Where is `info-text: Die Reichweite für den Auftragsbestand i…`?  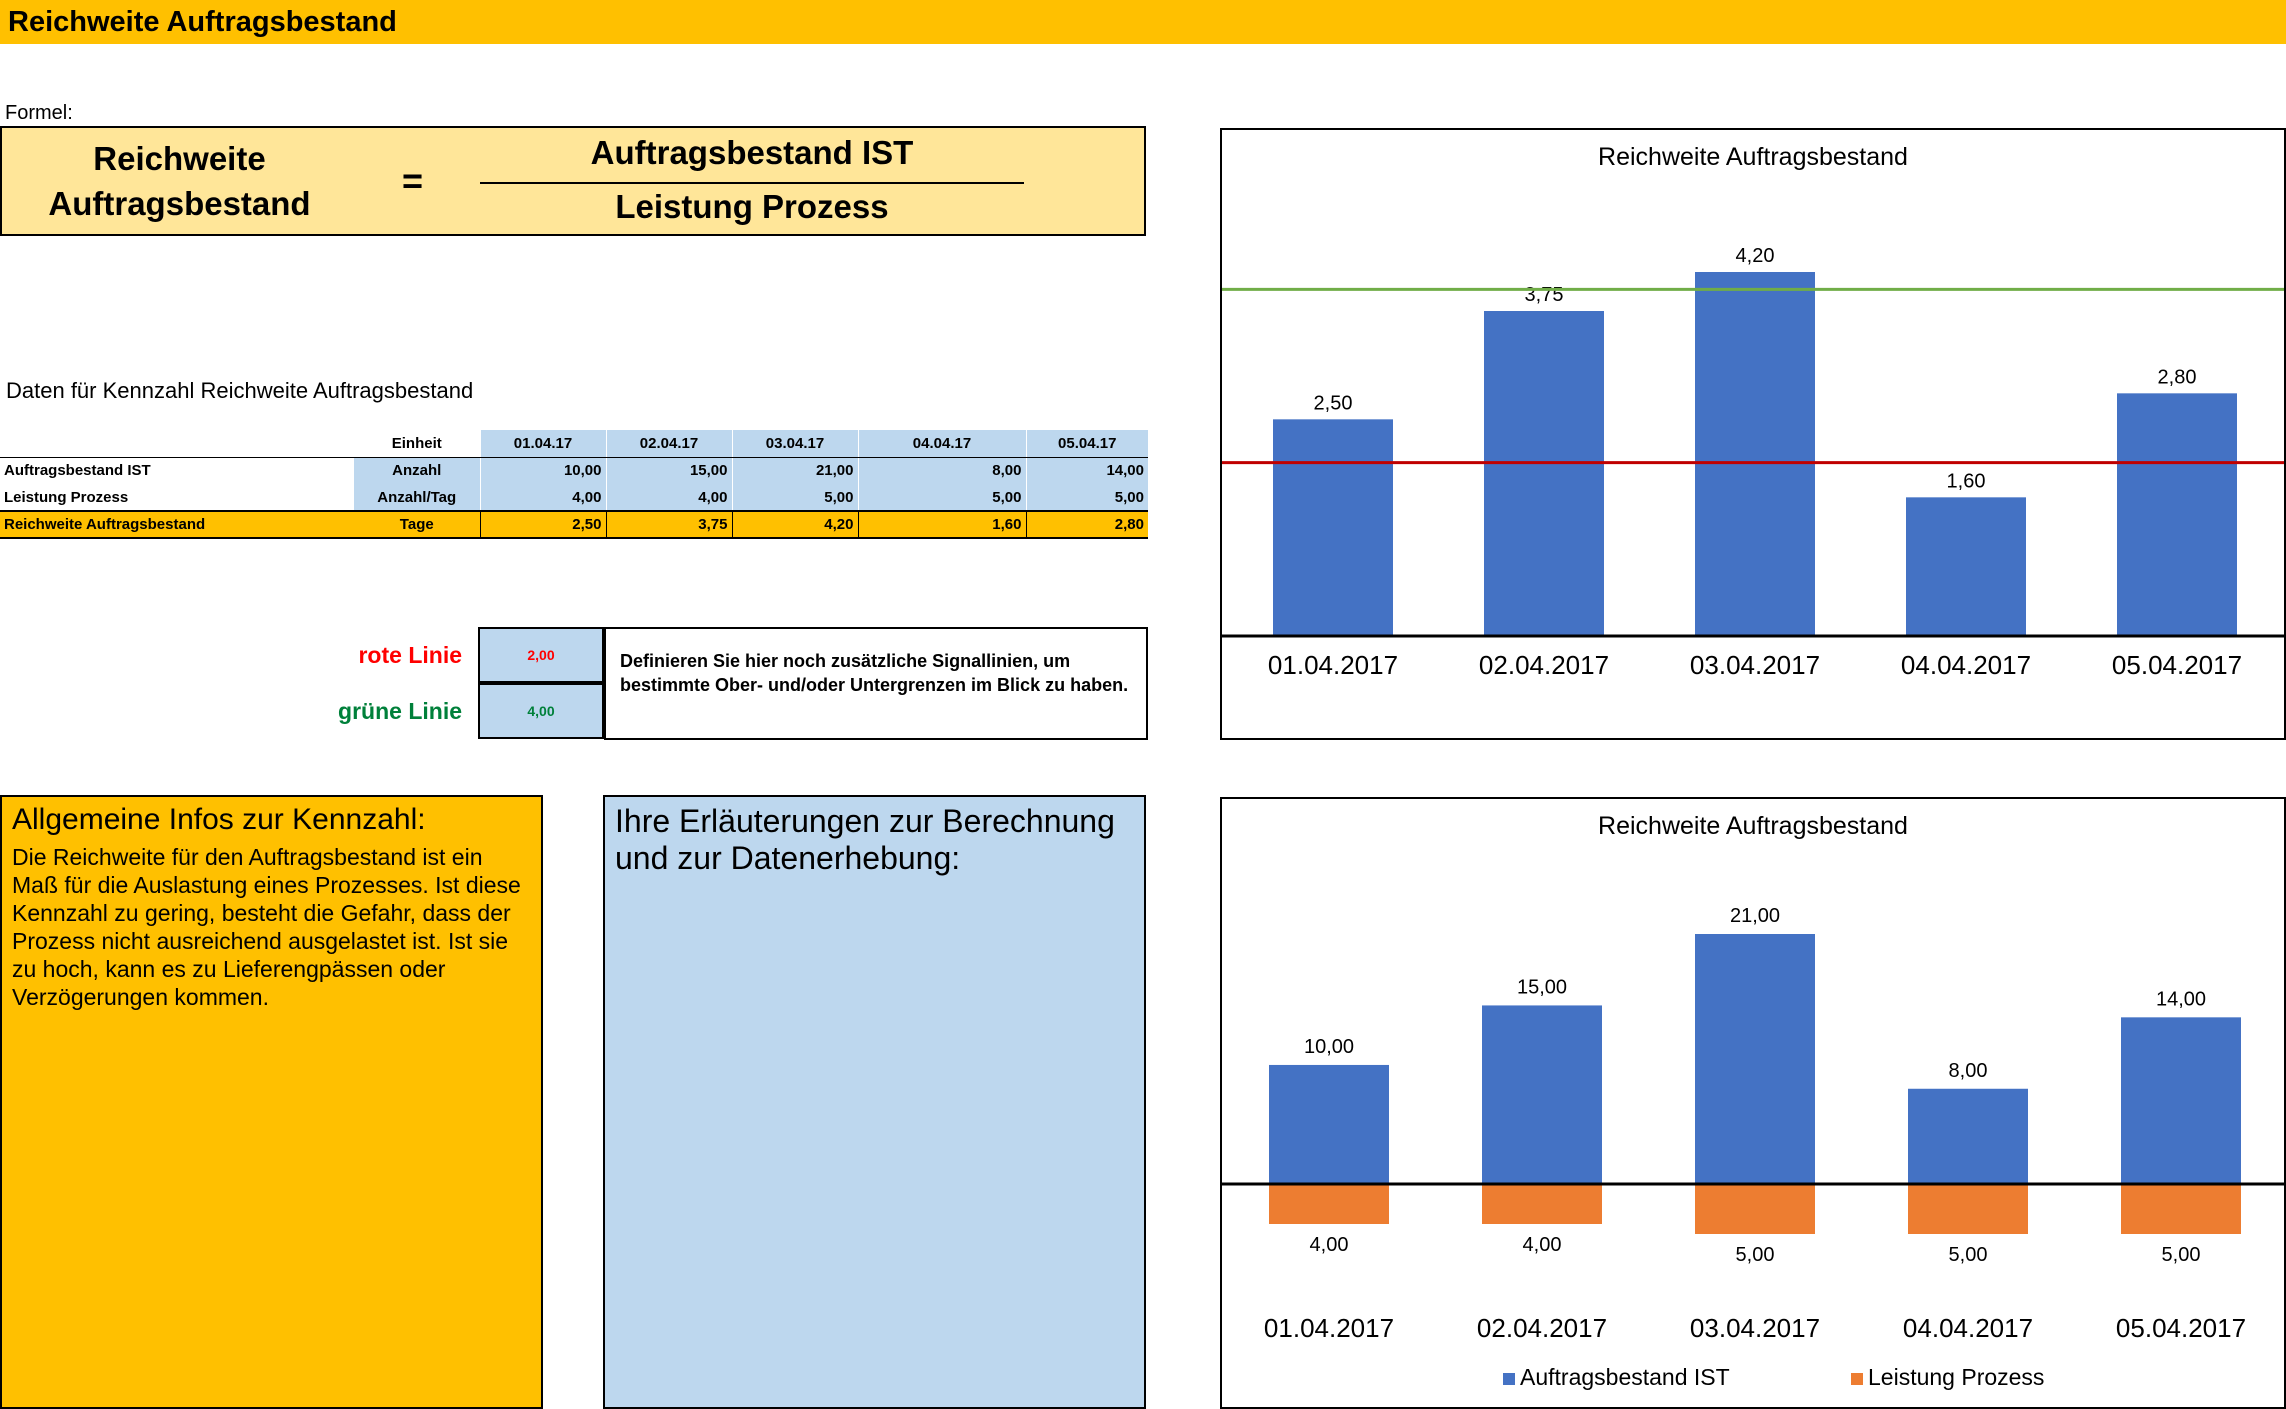 info-text: Die Reichweite für den Auftragsbestand i… is located at coordinates (266, 927).